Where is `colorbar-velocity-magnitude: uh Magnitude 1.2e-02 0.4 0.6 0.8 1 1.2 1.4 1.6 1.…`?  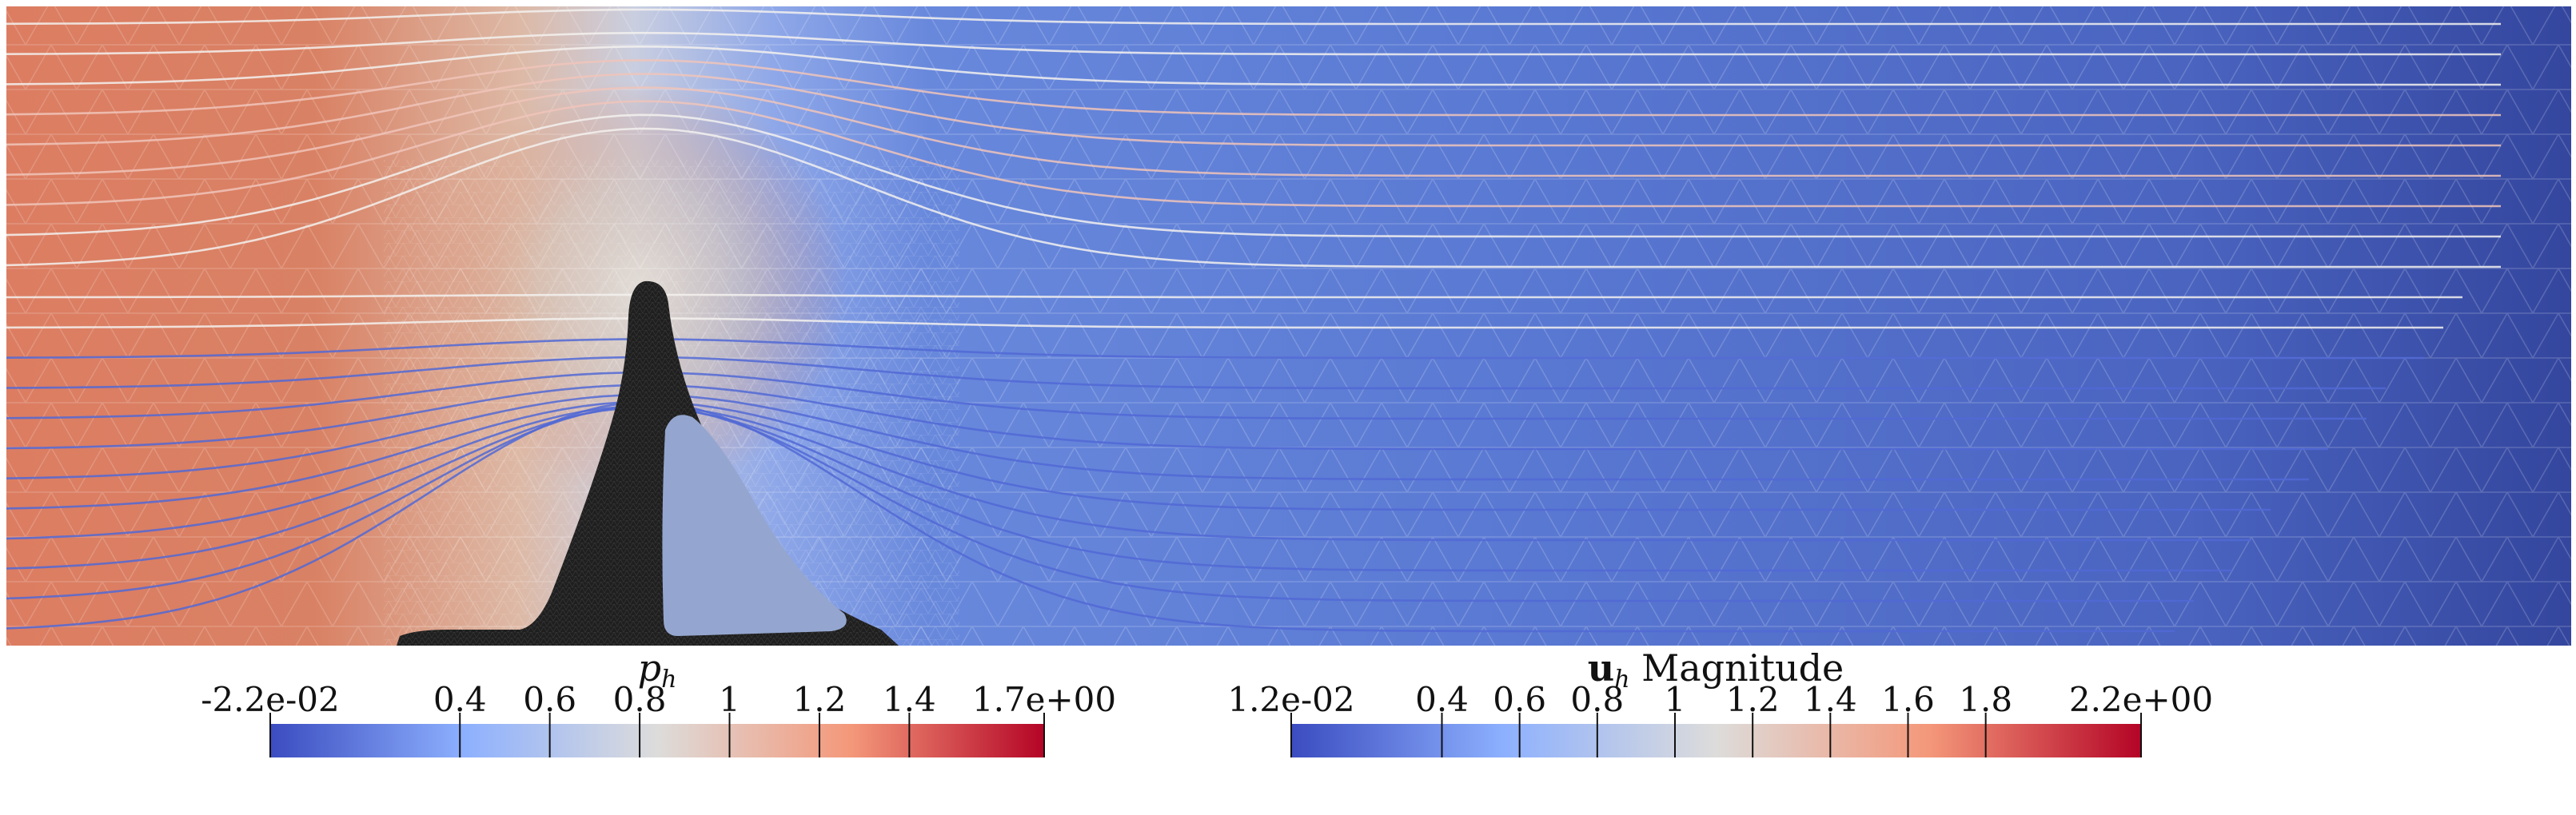 colorbar-velocity-magnitude: uh Magnitude 1.2e-02 0.4 0.6 0.8 1 1.2 1.4 1.6 1.… is located at coordinates (1720, 702).